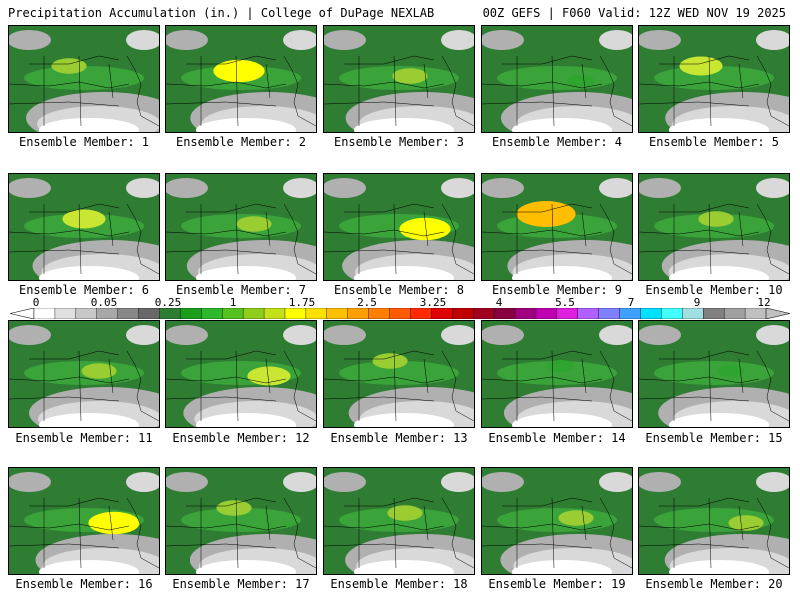  What do you see at coordinates (84, 584) in the screenshot?
I see `ensemble-member-label: Ensemble Member: 16` at bounding box center [84, 584].